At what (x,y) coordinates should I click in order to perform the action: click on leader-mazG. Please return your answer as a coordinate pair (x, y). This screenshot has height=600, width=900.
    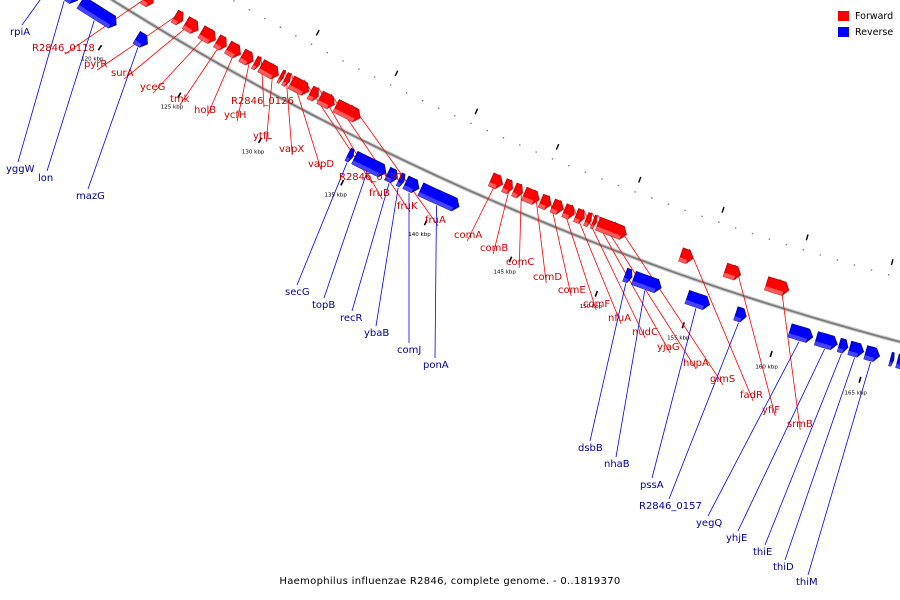
    Looking at the image, I should click on (113, 118).